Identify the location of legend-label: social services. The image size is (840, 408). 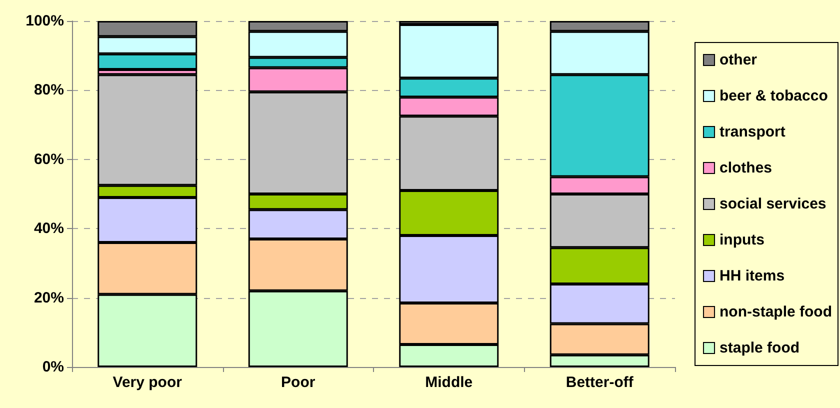
(773, 204).